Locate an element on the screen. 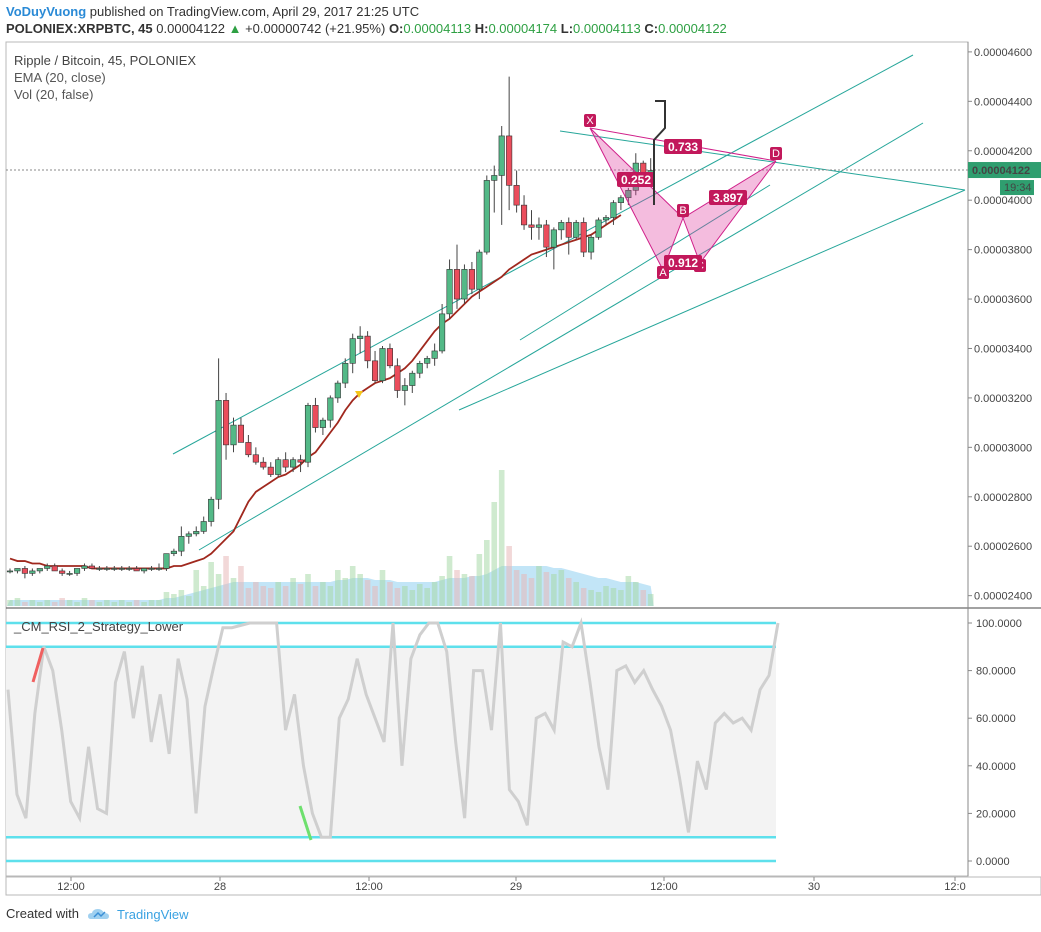 Image resolution: width=1041 pixels, height=932 pixels. price-tick-label: 0.00003400 is located at coordinates (1003, 349).